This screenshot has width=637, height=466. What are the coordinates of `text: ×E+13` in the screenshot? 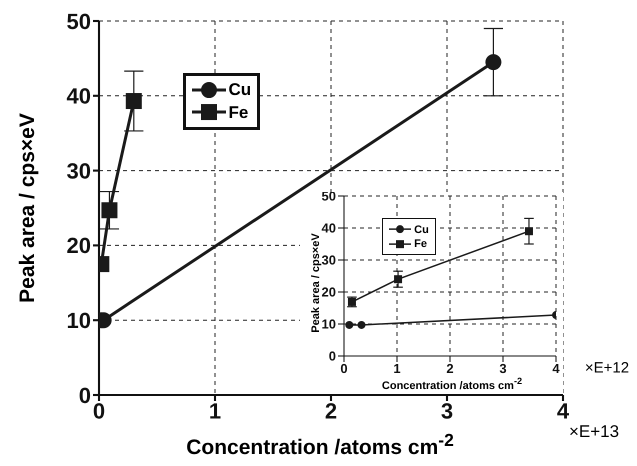 It's located at (594, 432).